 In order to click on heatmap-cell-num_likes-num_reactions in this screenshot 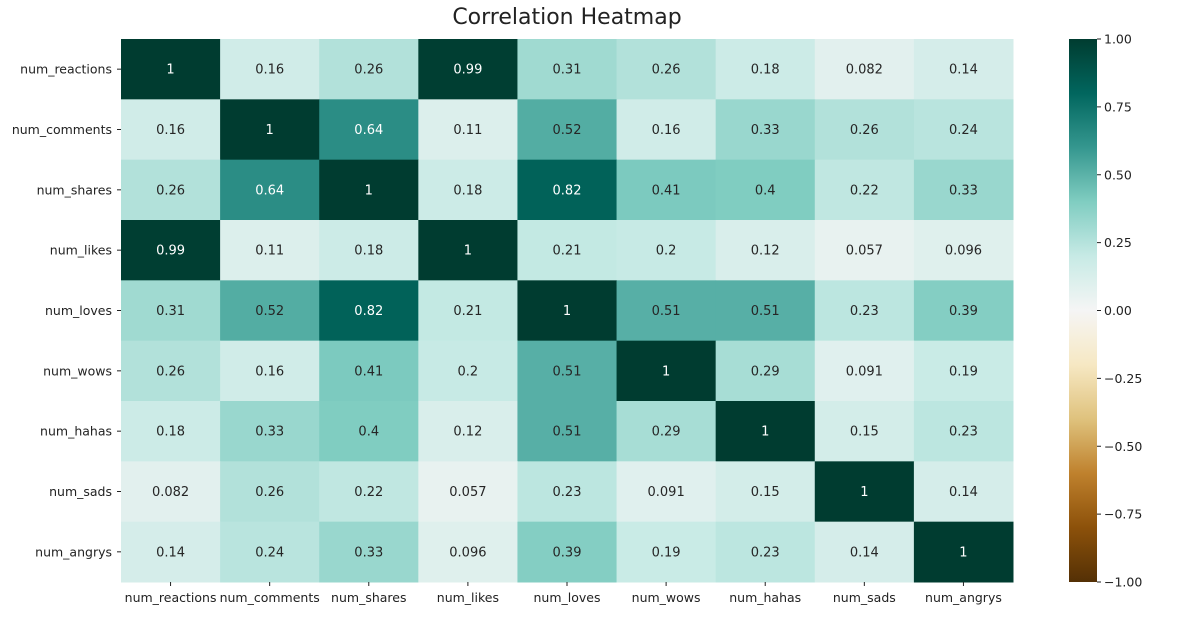, I will do `click(171, 250)`.